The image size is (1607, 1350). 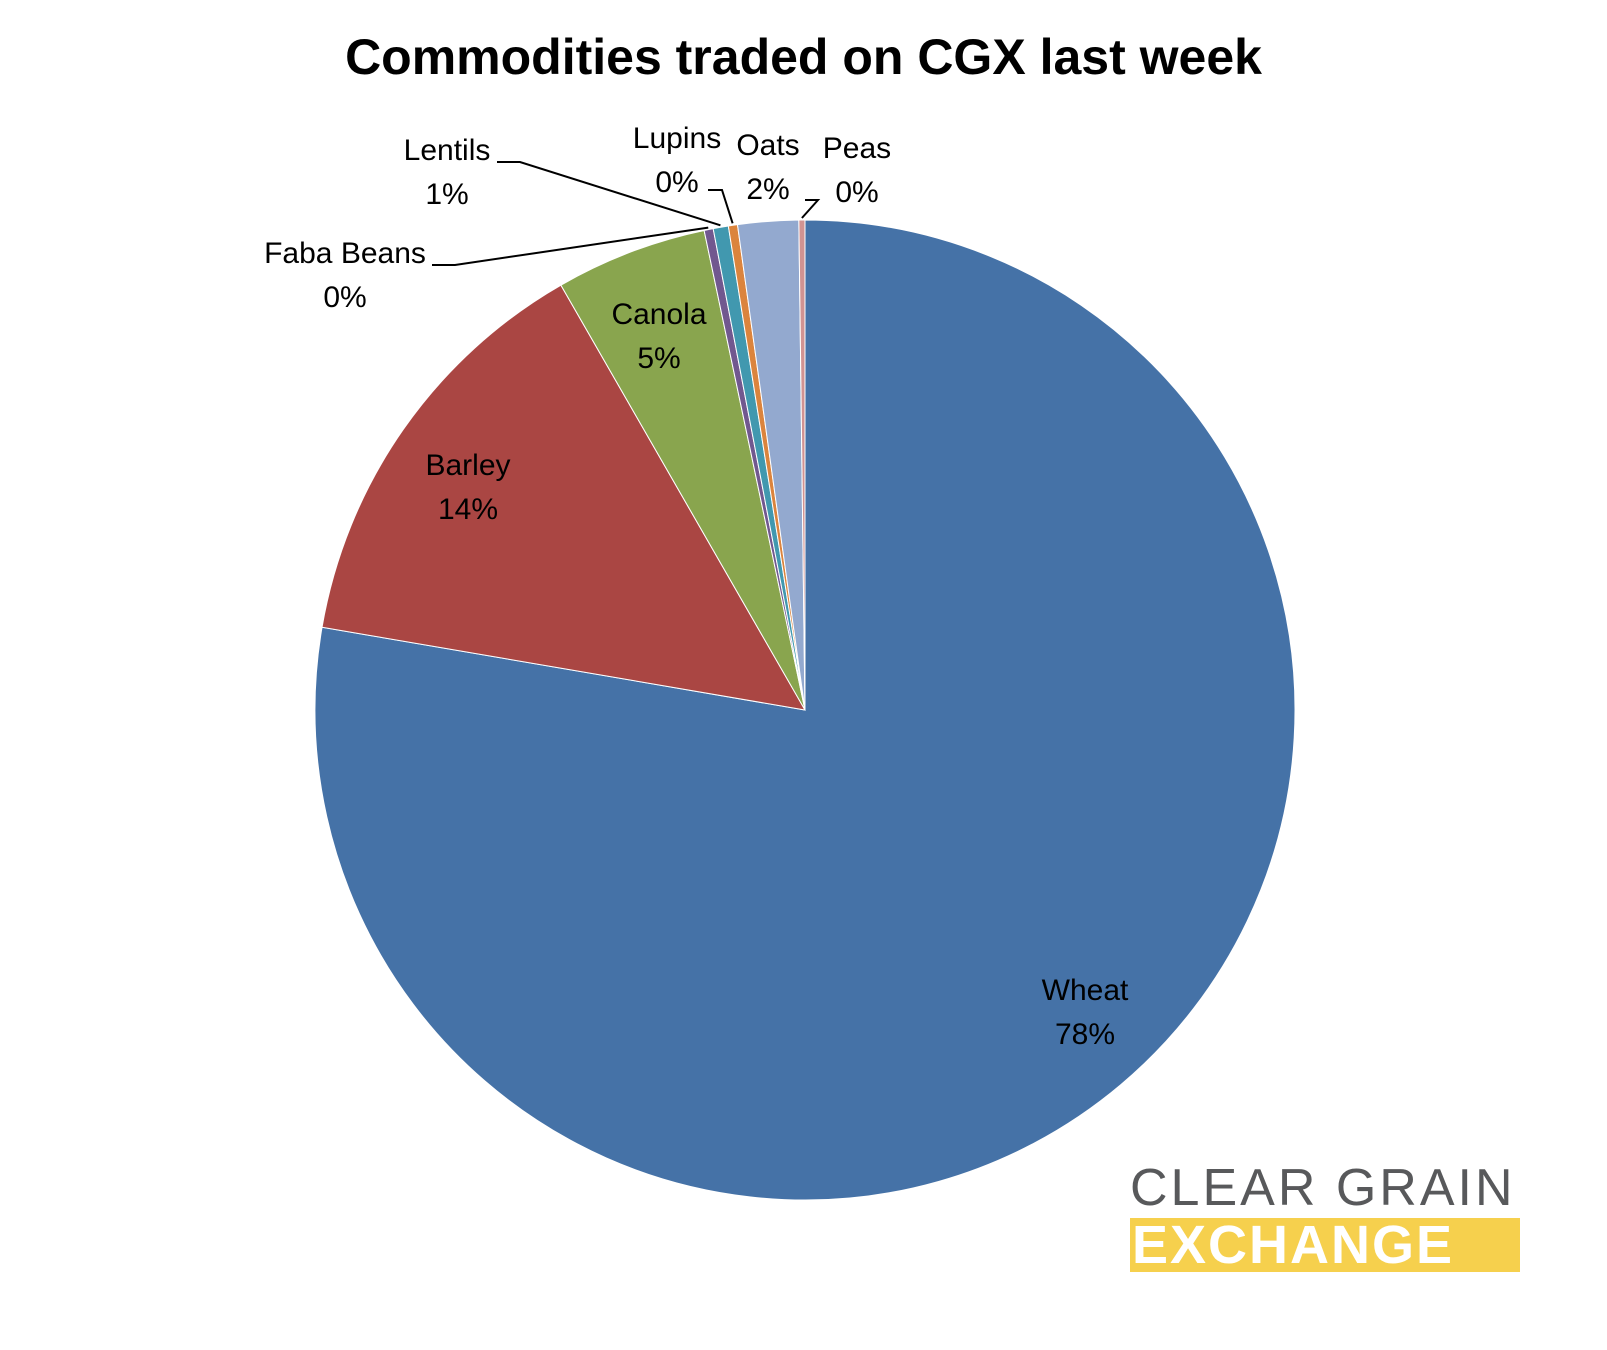 I want to click on data-label-percent-oats: 2%, so click(x=767, y=189).